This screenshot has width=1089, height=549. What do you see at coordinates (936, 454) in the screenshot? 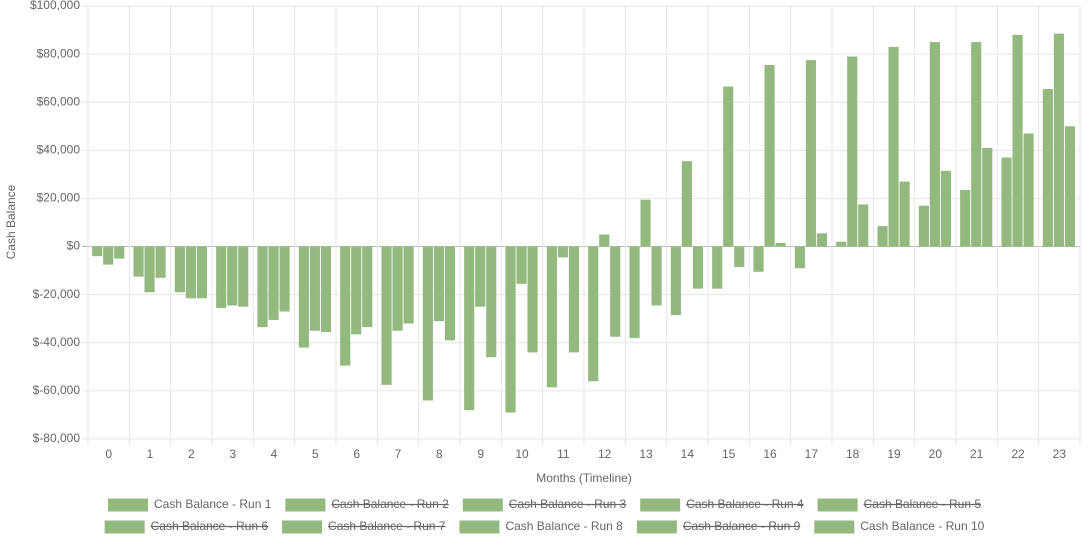
I see `x-tick-label: 20` at bounding box center [936, 454].